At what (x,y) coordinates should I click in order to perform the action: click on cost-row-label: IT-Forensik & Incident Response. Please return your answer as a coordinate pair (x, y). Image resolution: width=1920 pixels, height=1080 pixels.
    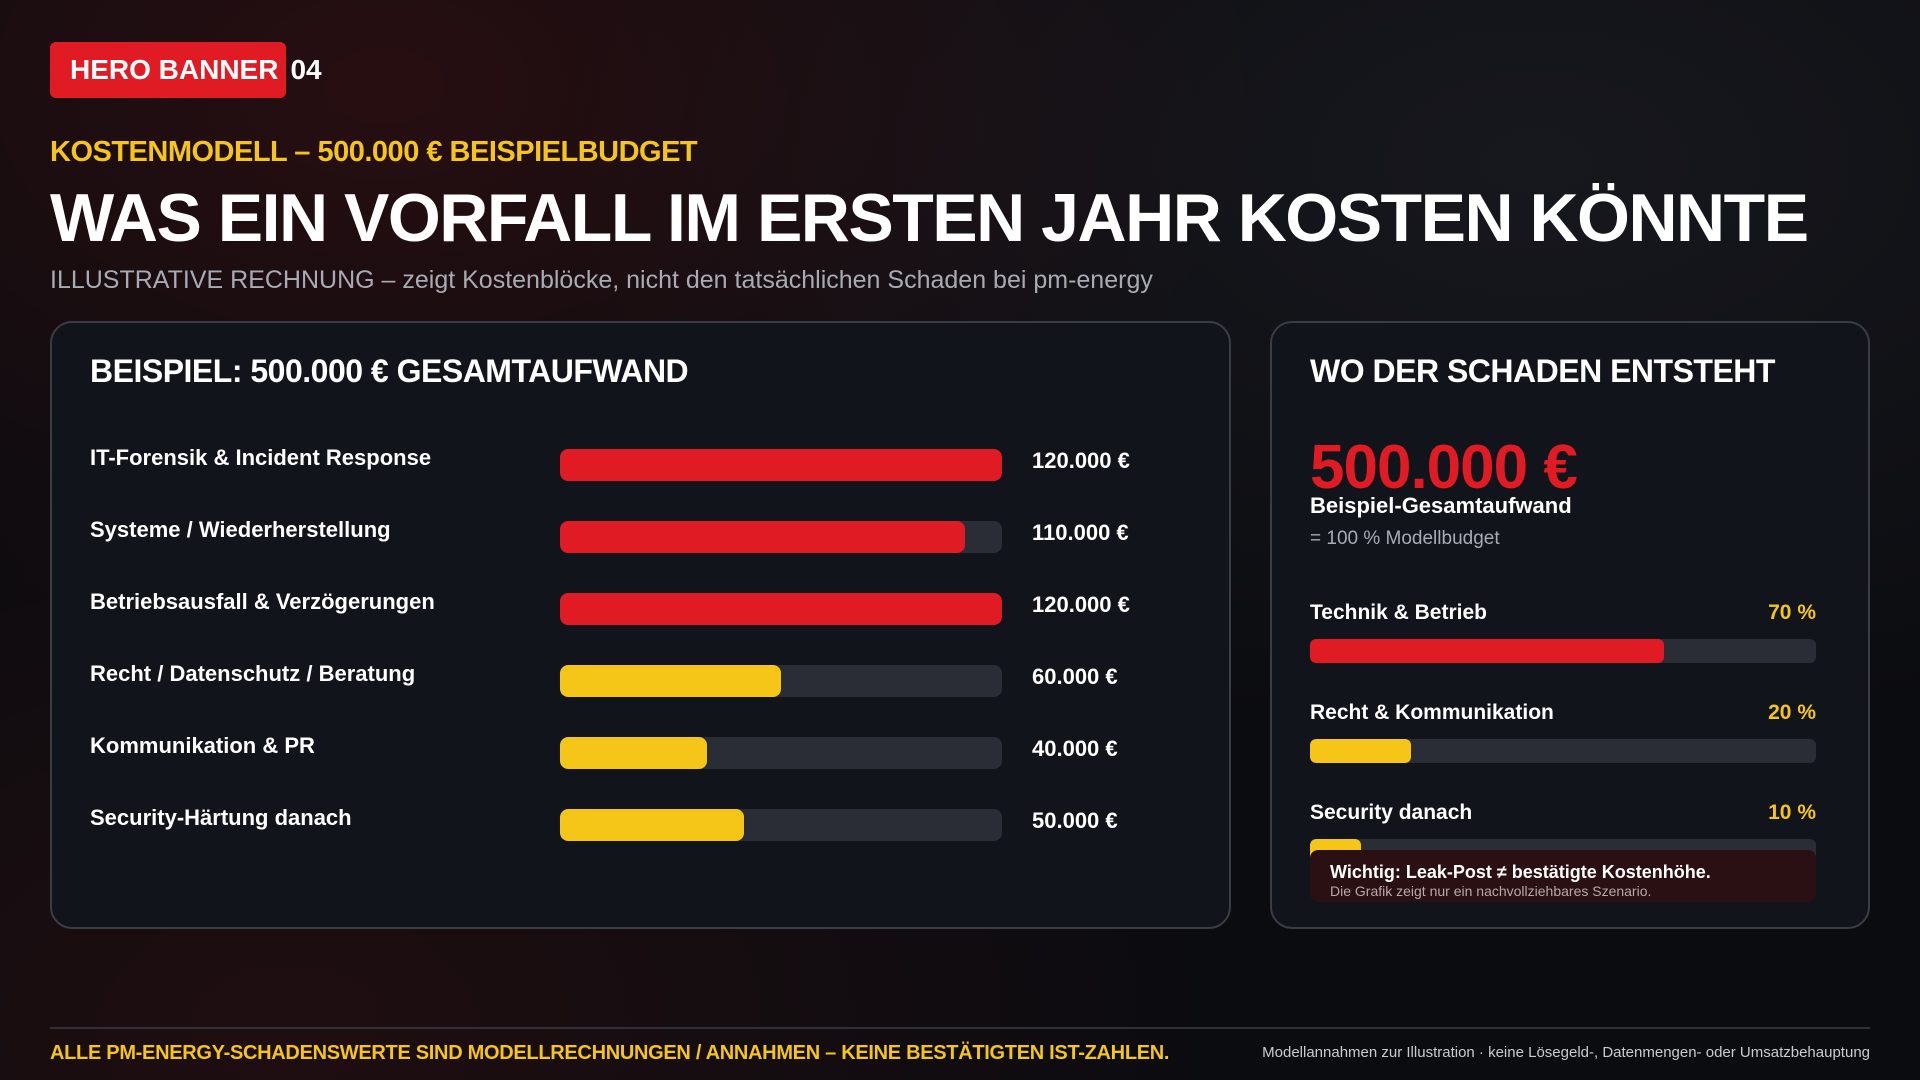
    Looking at the image, I should click on (261, 457).